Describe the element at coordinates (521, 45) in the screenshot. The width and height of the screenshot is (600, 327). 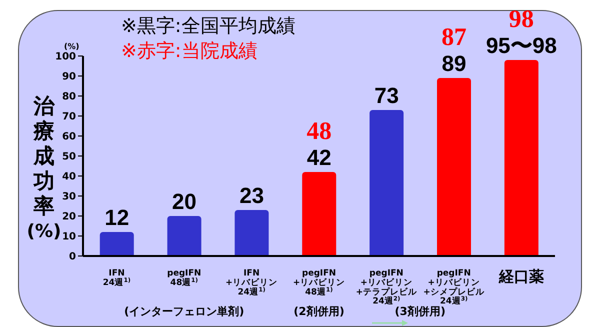
I see `annotation: 95〜98` at that location.